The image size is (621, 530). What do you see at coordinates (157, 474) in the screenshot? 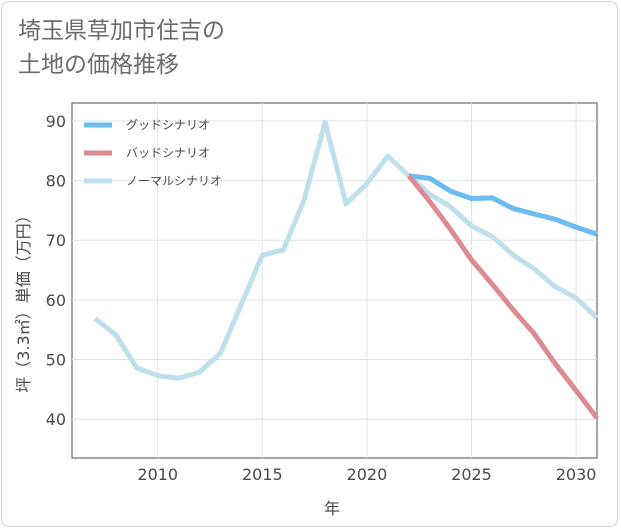
I see `x-tick-label: 2010` at bounding box center [157, 474].